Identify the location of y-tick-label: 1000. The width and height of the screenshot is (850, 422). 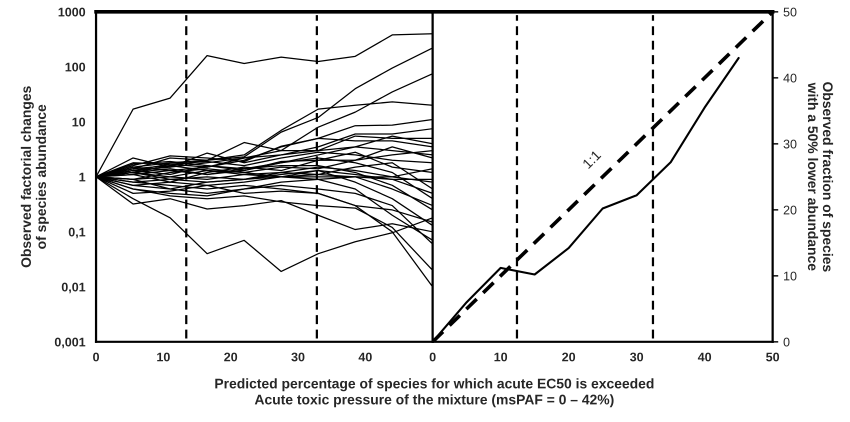
(72, 12).